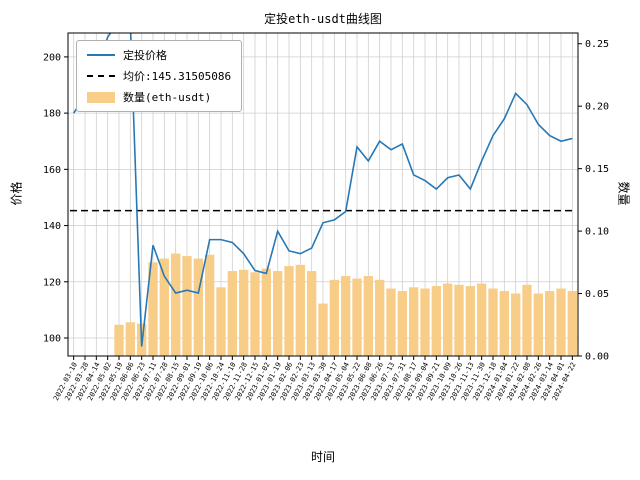  What do you see at coordinates (597, 294) in the screenshot?
I see `svg-text: 0.05` at bounding box center [597, 294].